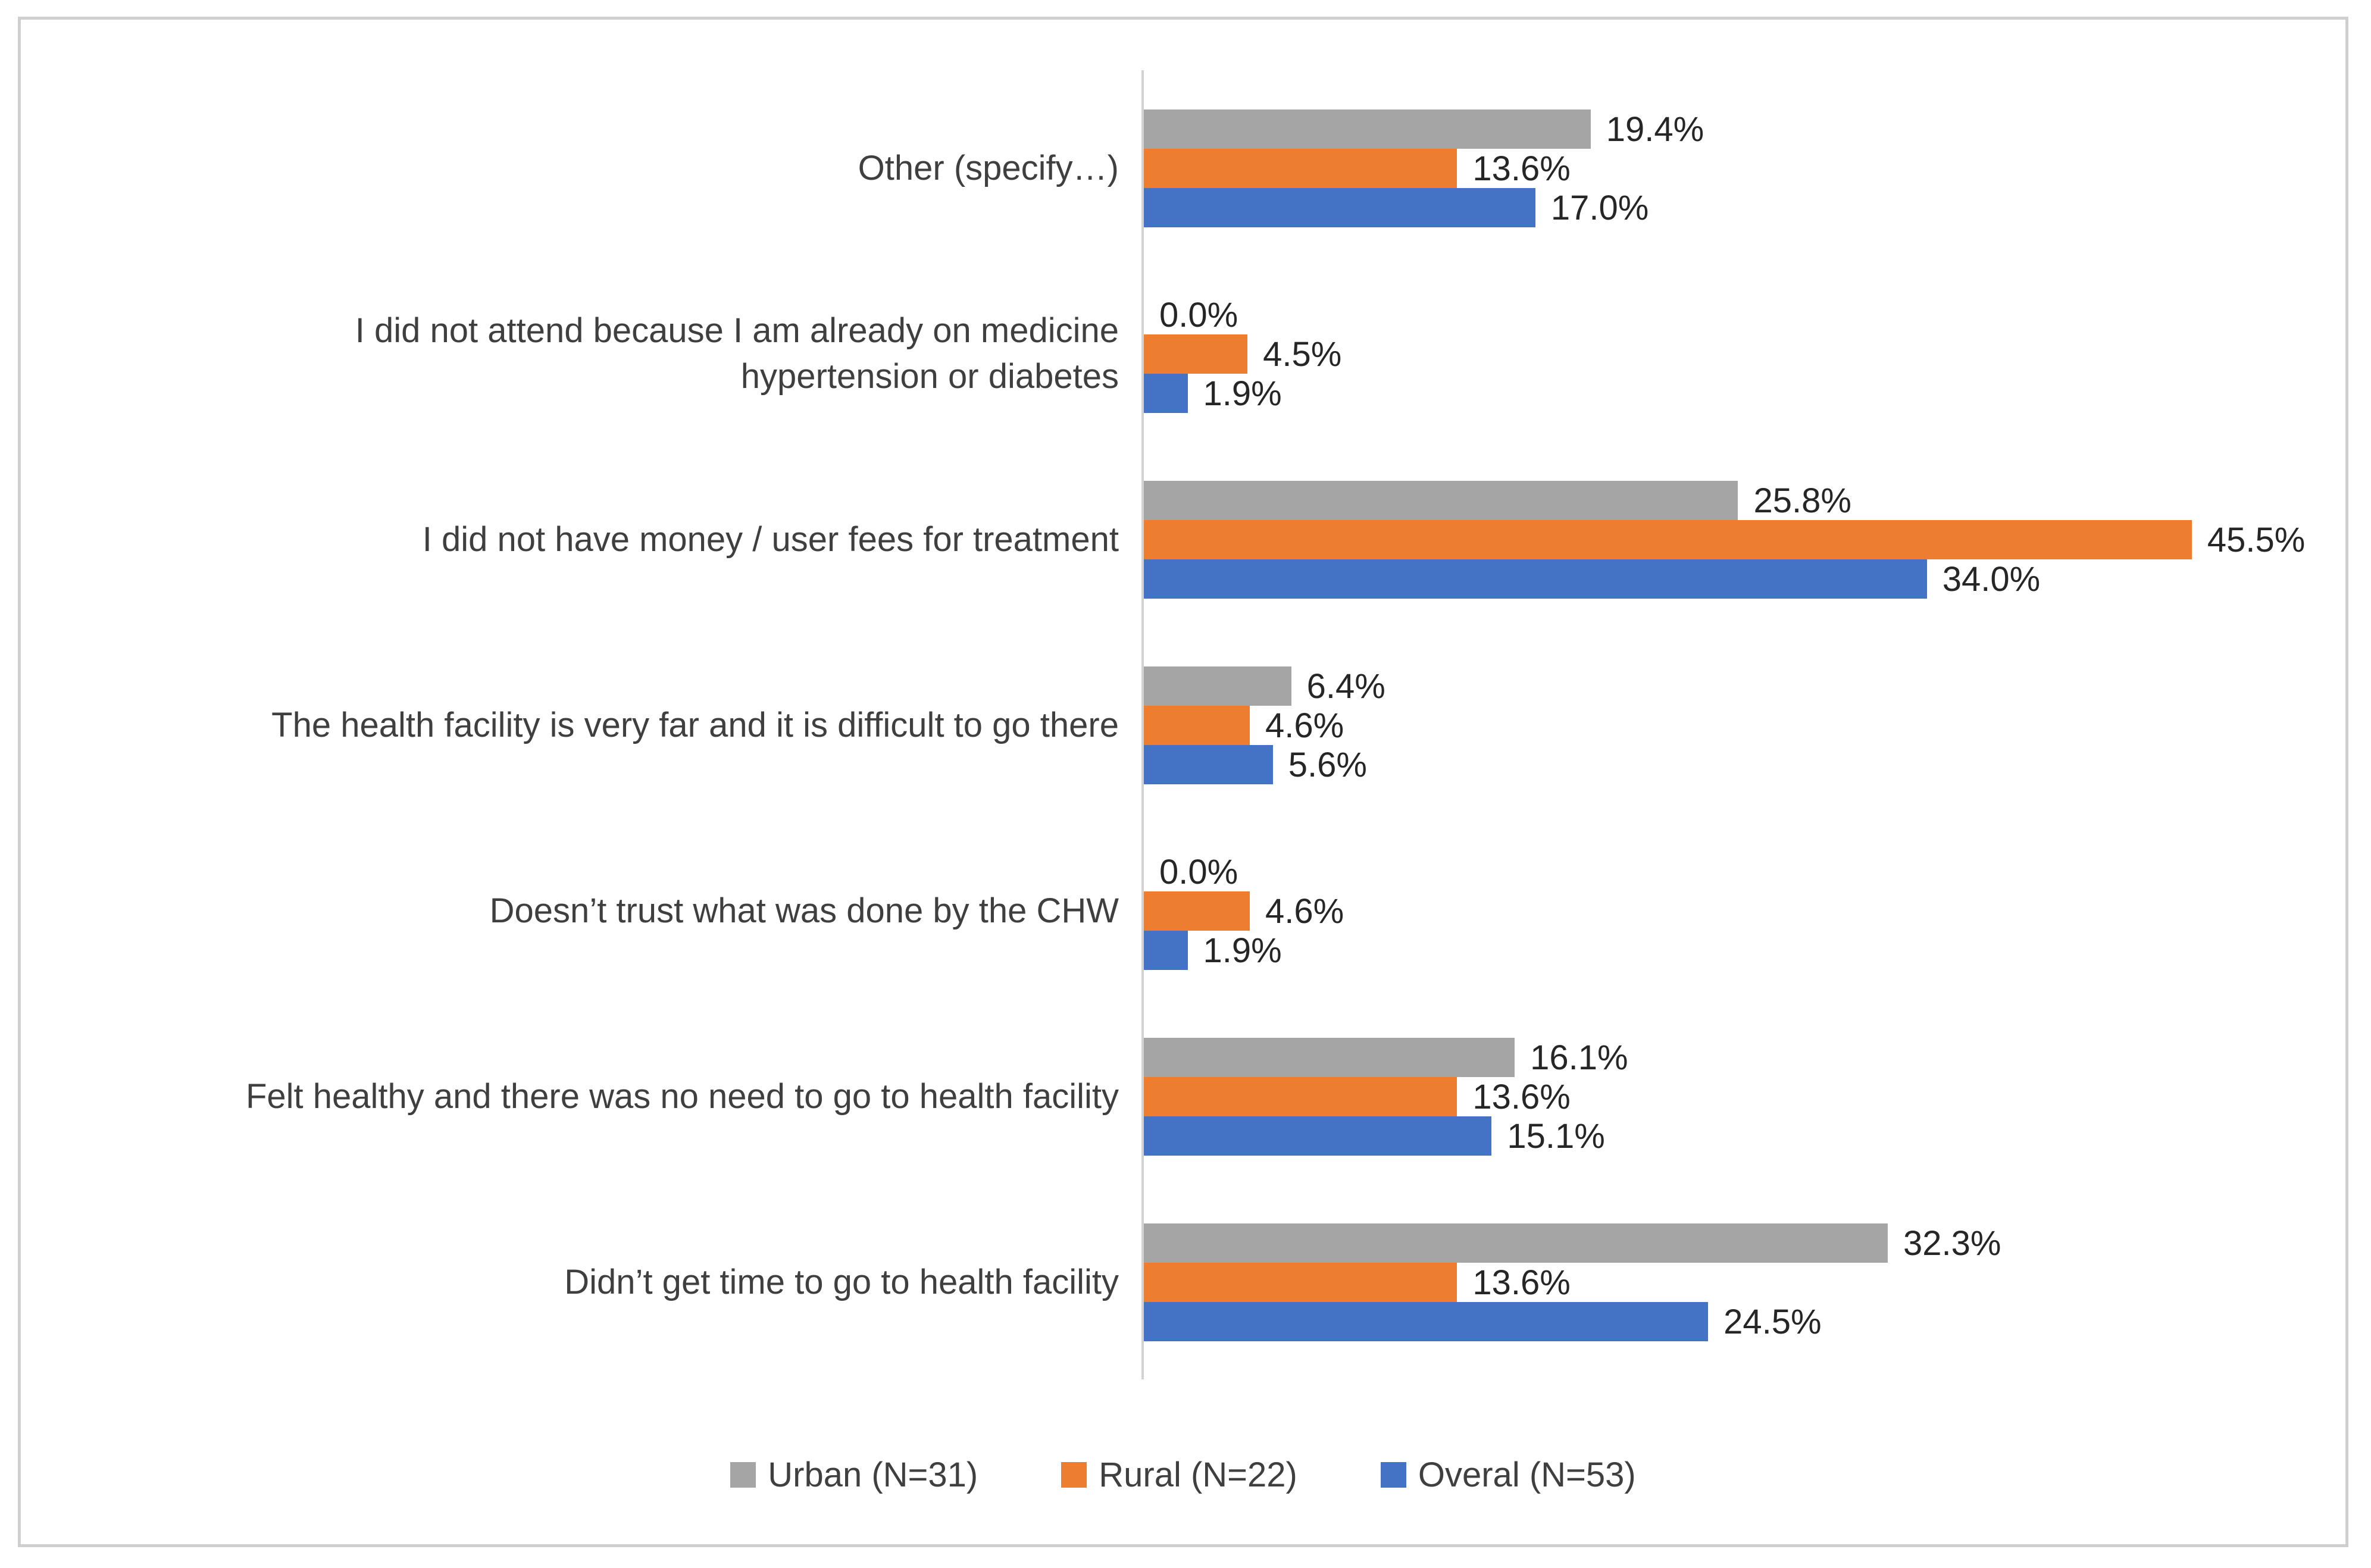  I want to click on legend-item-overal: Overal (N=53), so click(1508, 1475).